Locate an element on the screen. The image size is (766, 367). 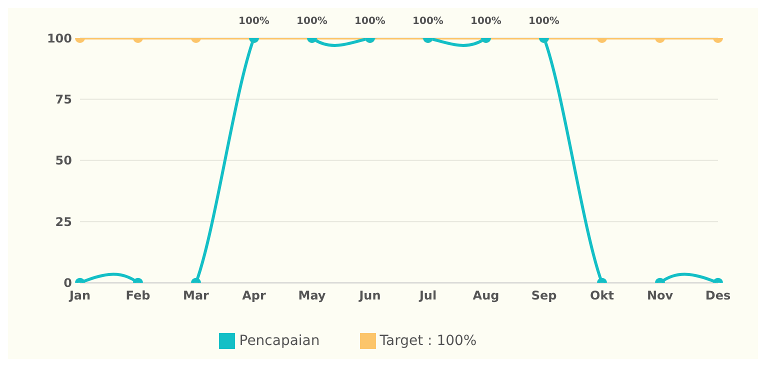
y-tick-label: 0 is located at coordinates (68, 283).